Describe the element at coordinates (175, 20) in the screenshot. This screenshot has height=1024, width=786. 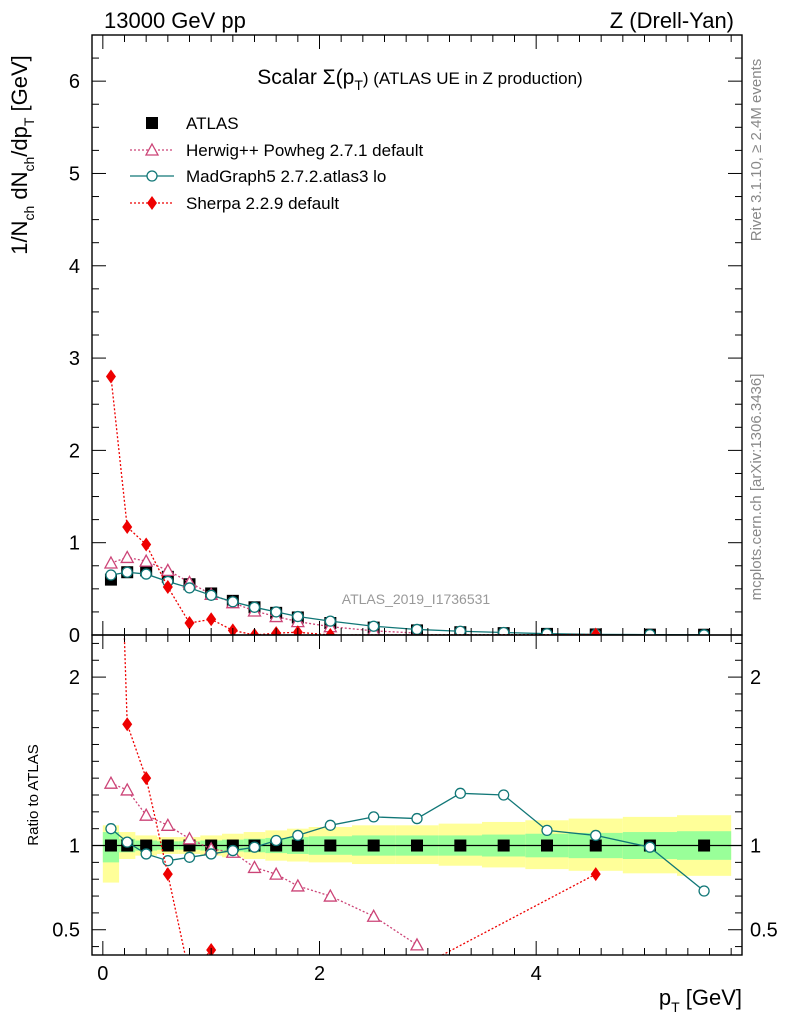
I see `header-left: 13000 GeV pp` at that location.